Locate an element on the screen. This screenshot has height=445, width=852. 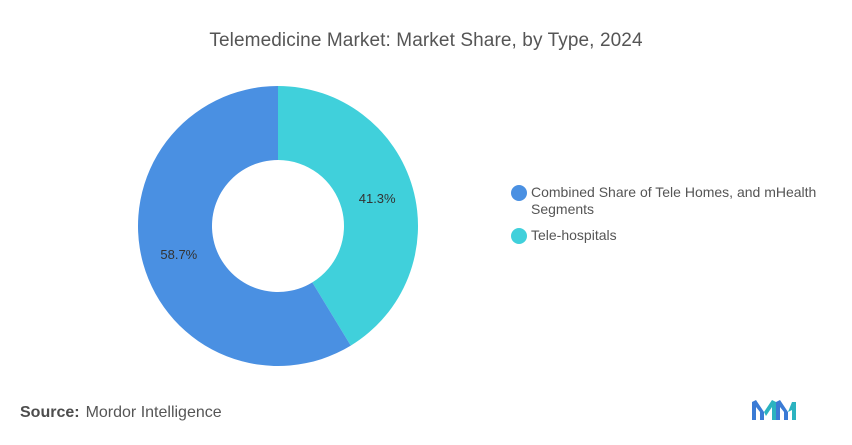
source-value: Mordor Intelligence is located at coordinates (153, 412).